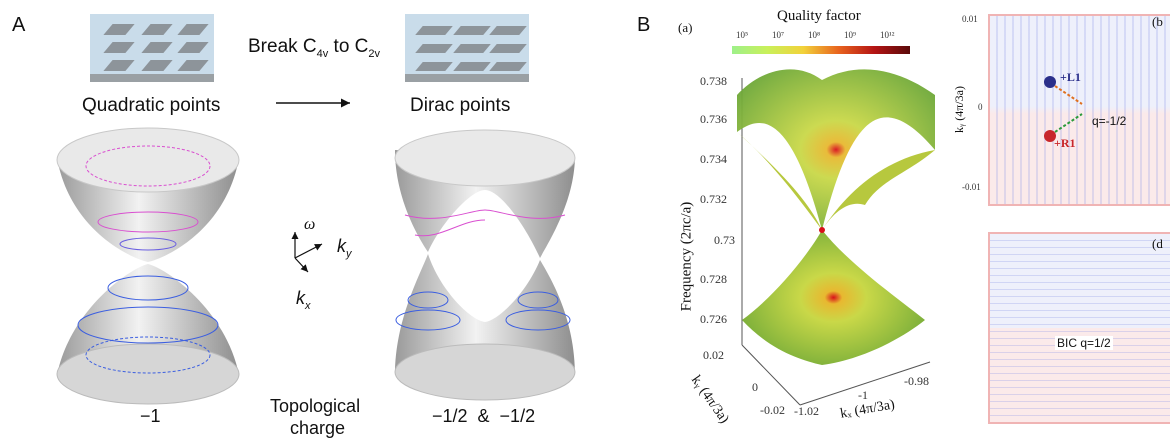 This screenshot has width=1170, height=439. Describe the element at coordinates (148, 319) in the screenshot. I see `quadratic-lower-cone` at that location.